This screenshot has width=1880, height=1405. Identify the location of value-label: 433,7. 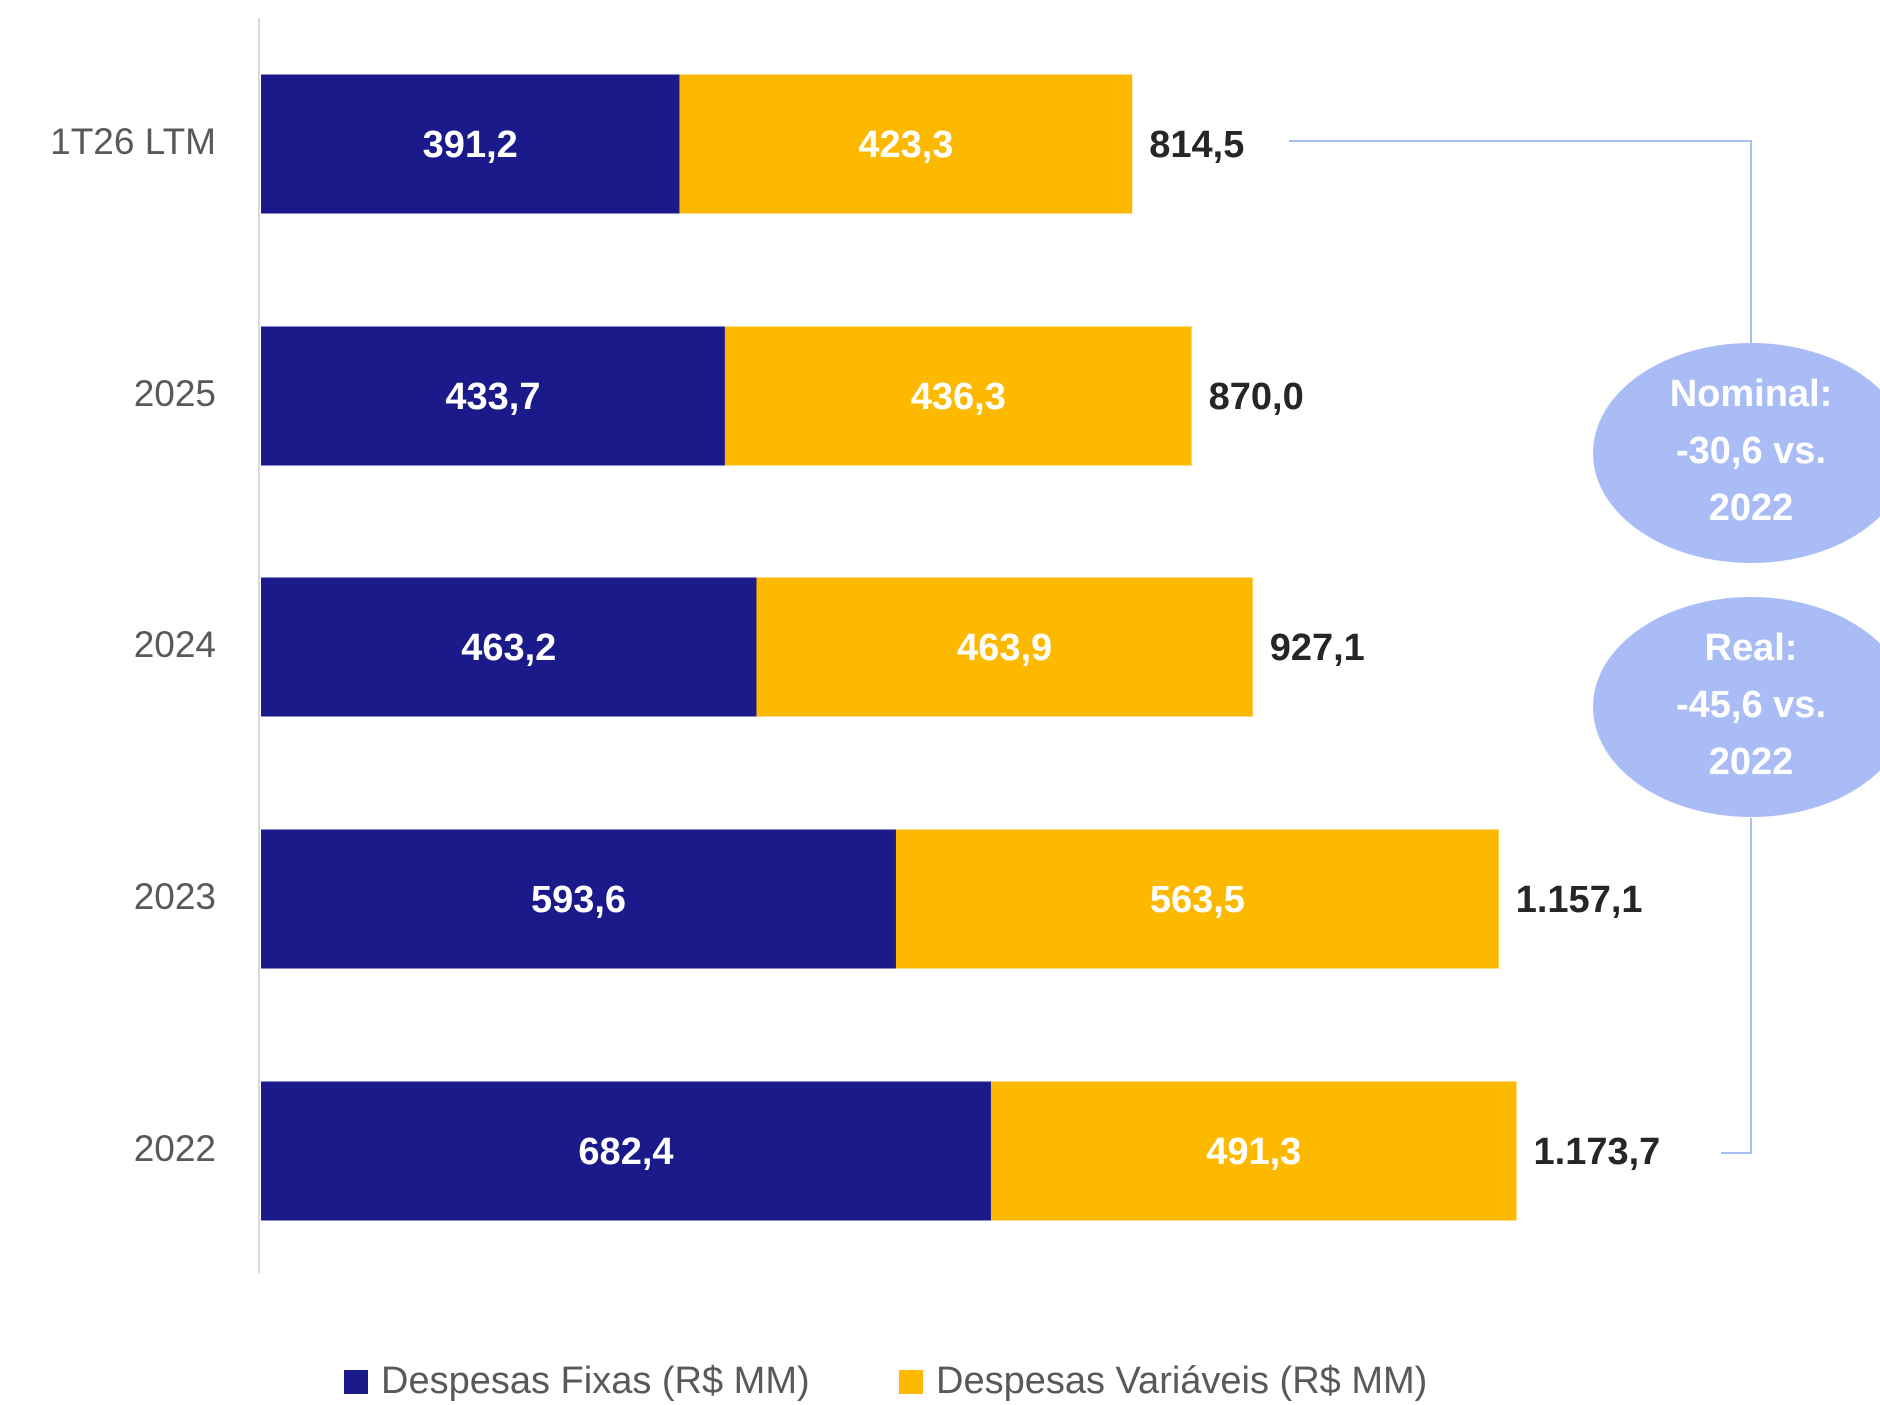
(492, 397).